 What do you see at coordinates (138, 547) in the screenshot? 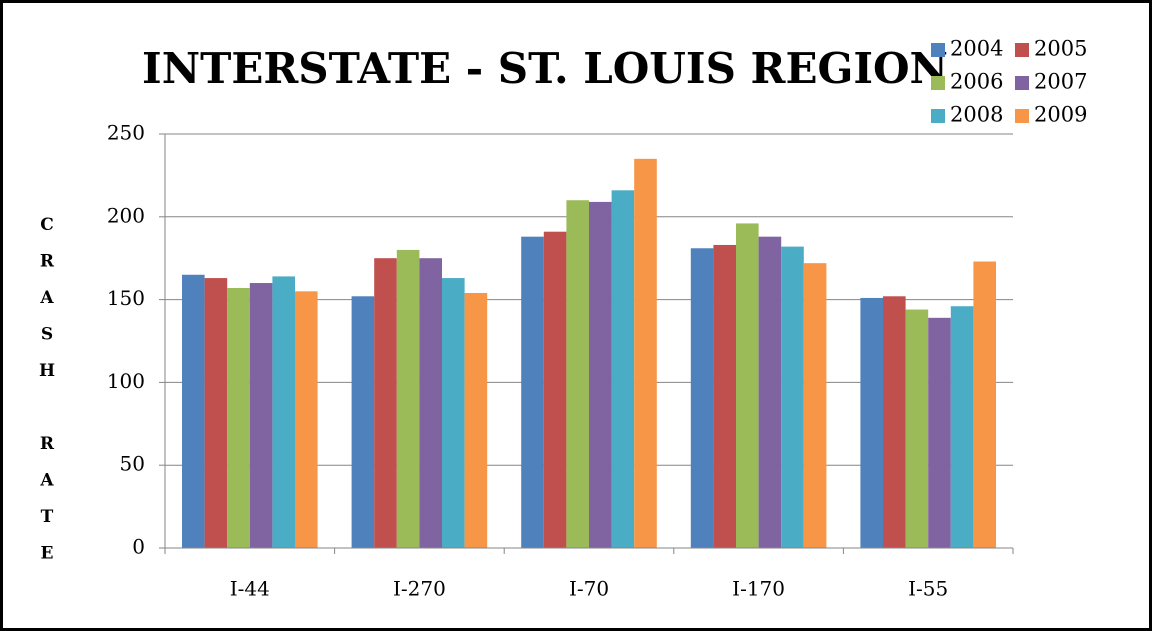
I see `y-tick-label: 0` at bounding box center [138, 547].